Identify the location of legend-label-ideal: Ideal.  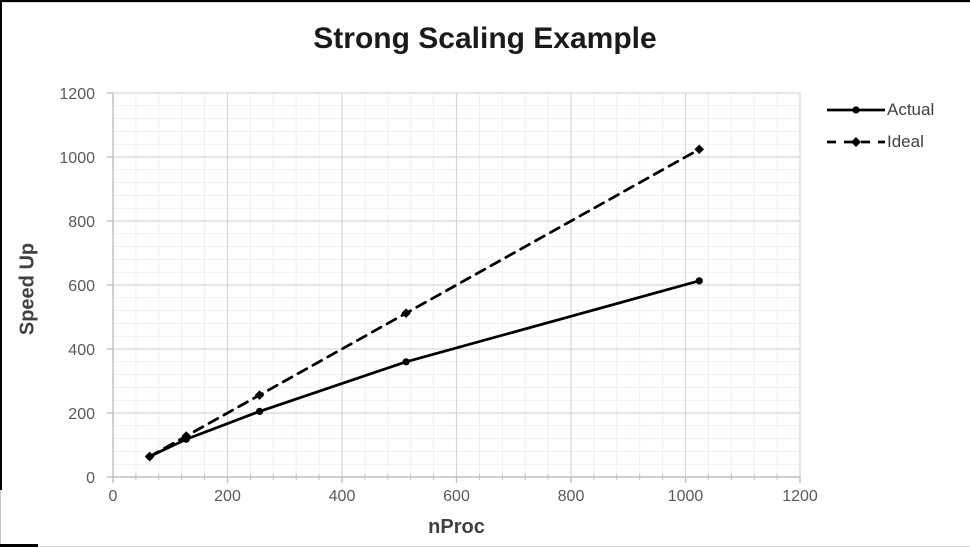
(905, 141).